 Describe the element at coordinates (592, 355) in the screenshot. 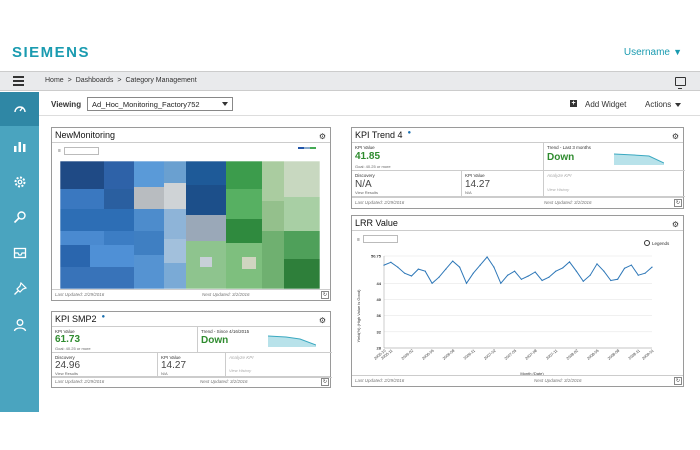

I see `x-tick-label: 2008-05` at that location.